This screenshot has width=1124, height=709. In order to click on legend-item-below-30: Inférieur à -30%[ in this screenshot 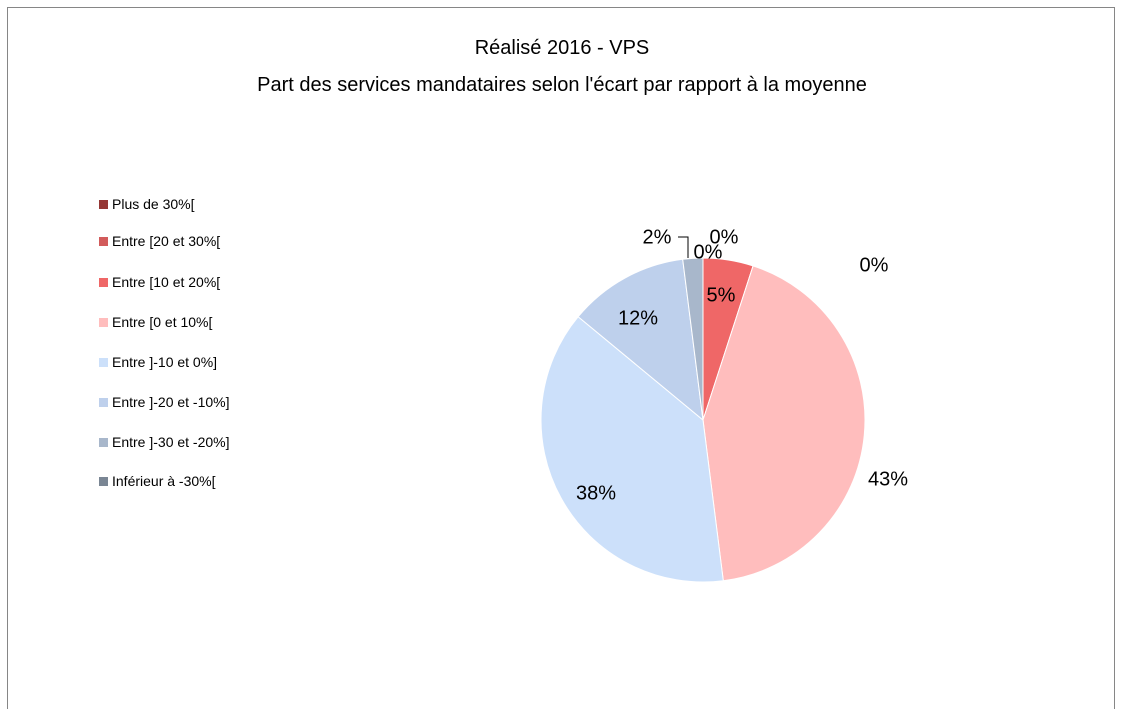, I will do `click(157, 481)`.